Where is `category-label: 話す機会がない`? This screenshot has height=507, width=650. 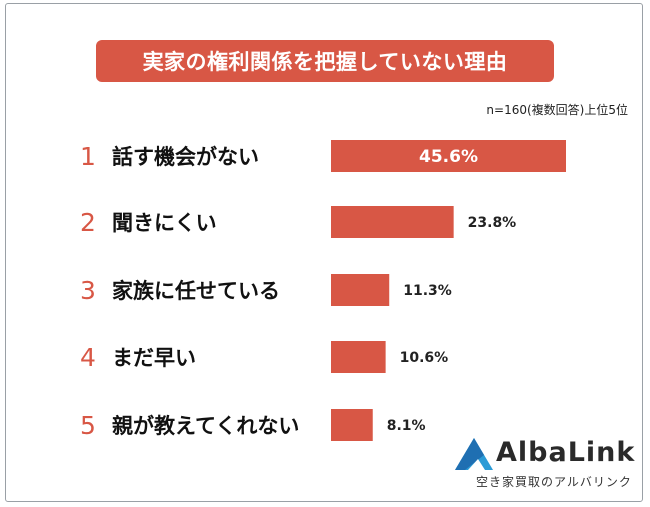 category-label: 話す機会がない is located at coordinates (185, 157).